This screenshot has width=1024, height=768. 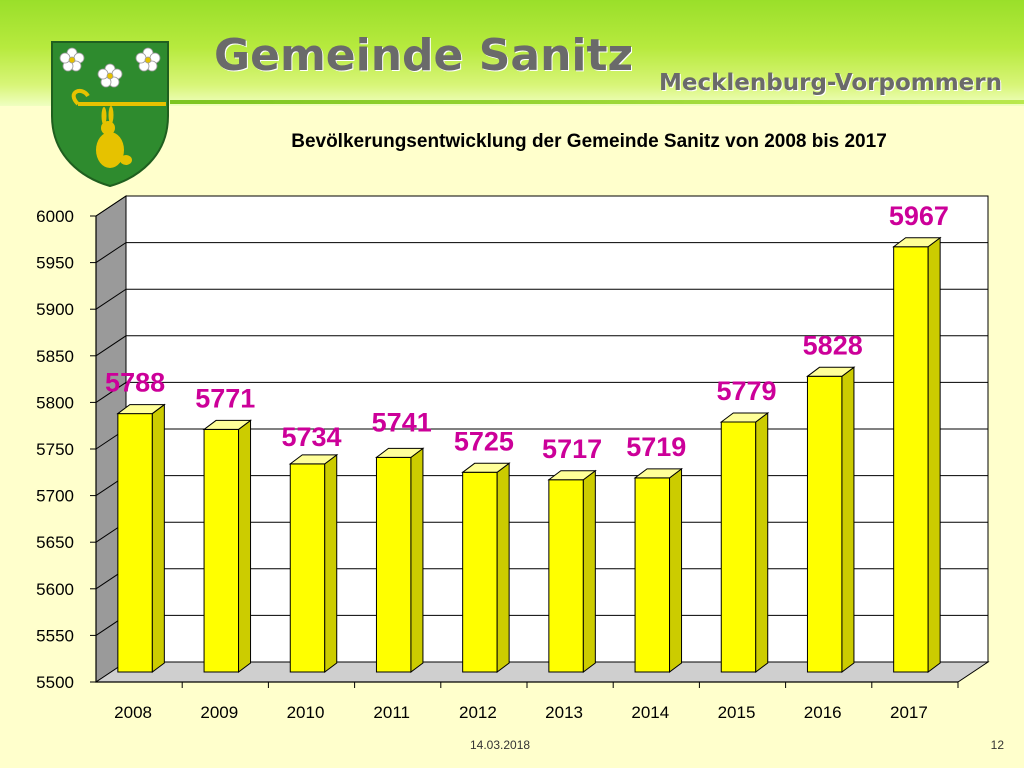 I want to click on y-tick-label: 5750, so click(x=55, y=449).